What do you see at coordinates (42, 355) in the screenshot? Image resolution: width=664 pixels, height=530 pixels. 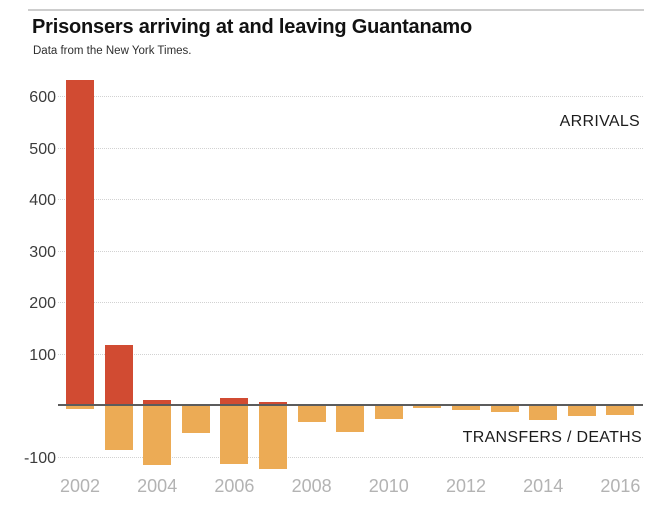 I see `y-tick-label-100: 100` at bounding box center [42, 355].